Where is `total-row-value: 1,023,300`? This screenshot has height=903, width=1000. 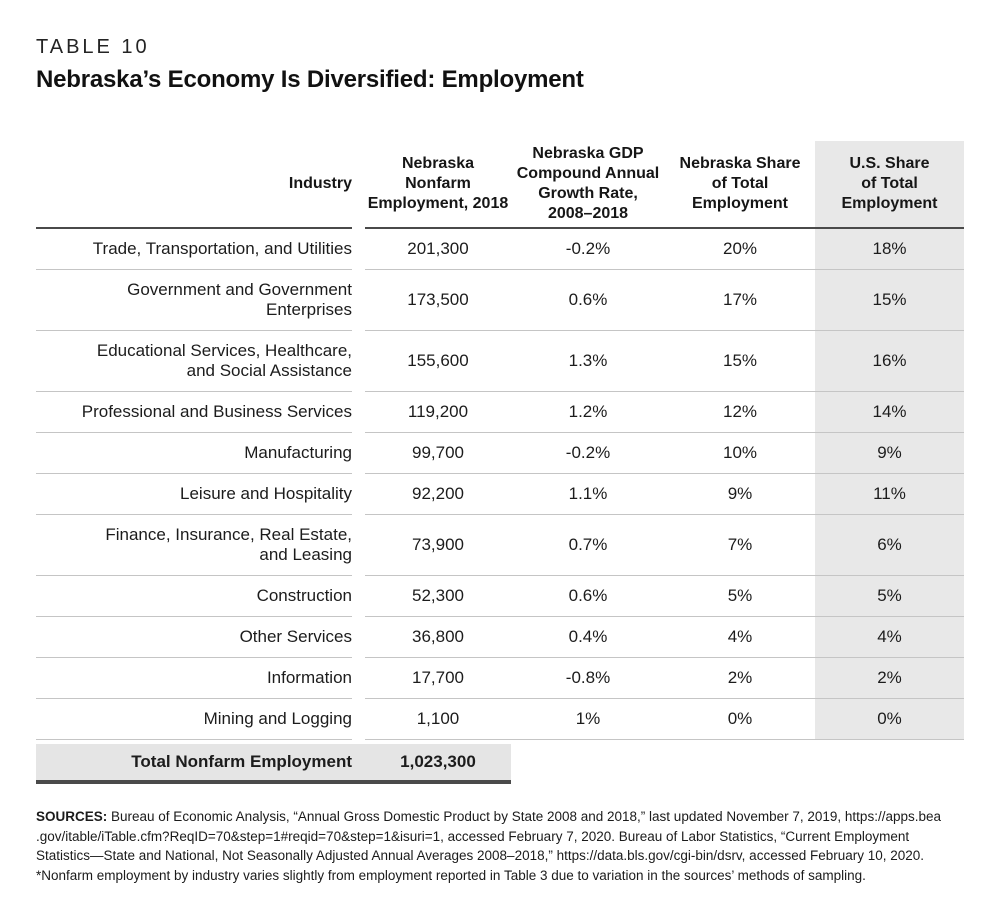 total-row-value: 1,023,300 is located at coordinates (438, 761).